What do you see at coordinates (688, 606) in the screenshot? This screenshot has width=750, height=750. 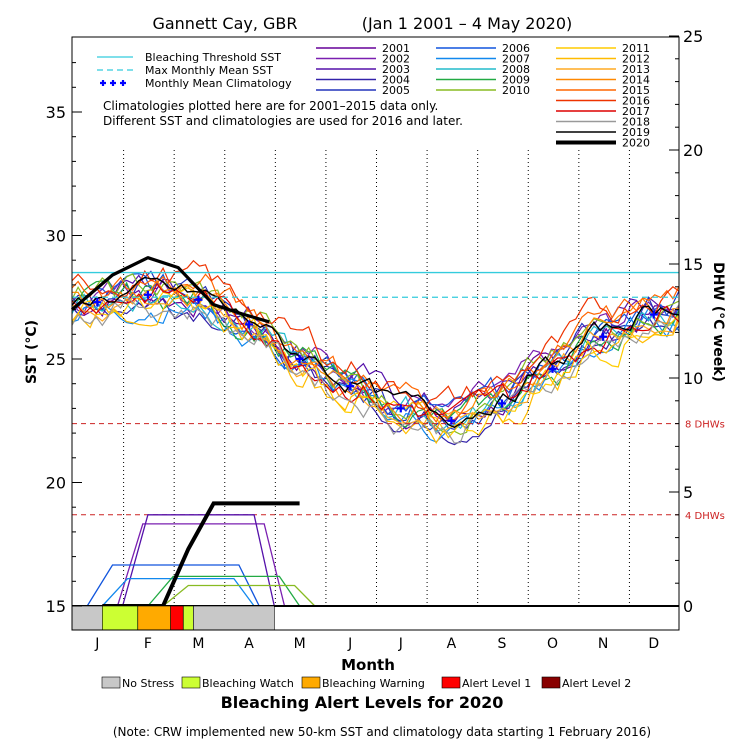 I see `dhw-tick-label: 0` at bounding box center [688, 606].